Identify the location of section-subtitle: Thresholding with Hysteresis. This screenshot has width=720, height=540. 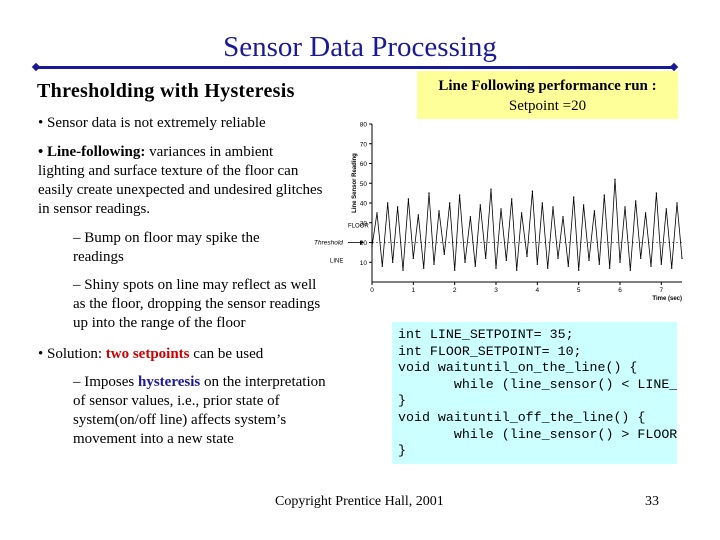
(166, 91).